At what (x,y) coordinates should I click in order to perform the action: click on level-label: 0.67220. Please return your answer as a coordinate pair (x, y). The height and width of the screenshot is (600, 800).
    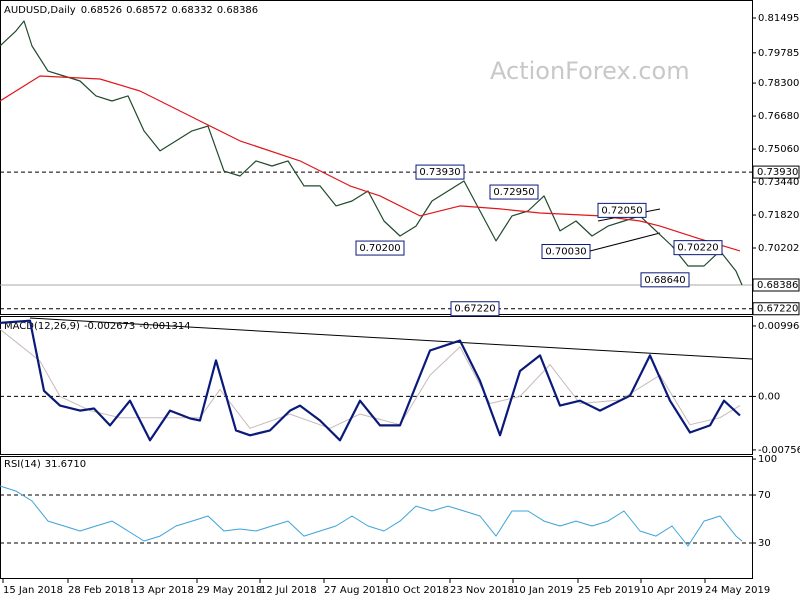
    Looking at the image, I should click on (777, 309).